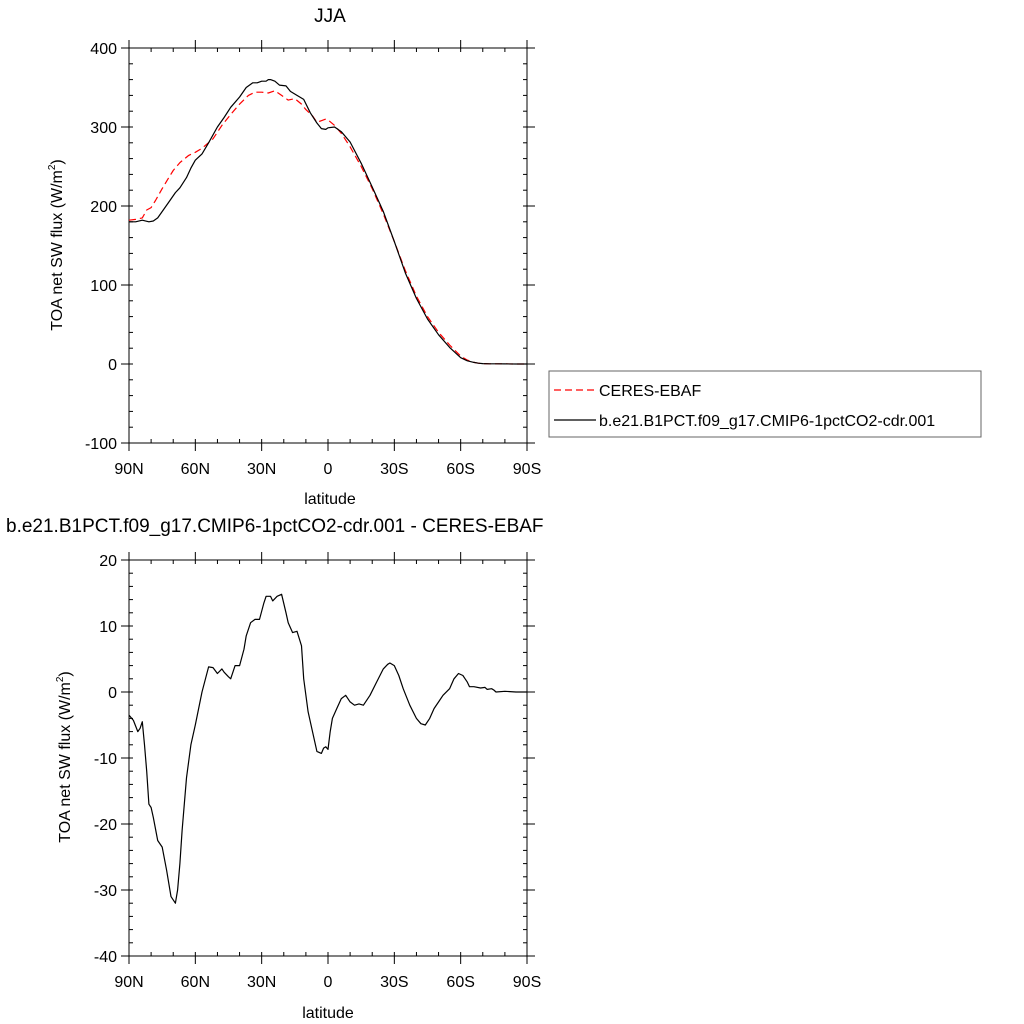  Describe the element at coordinates (108, 561) in the screenshot. I see `y-tick-label: 20` at that location.